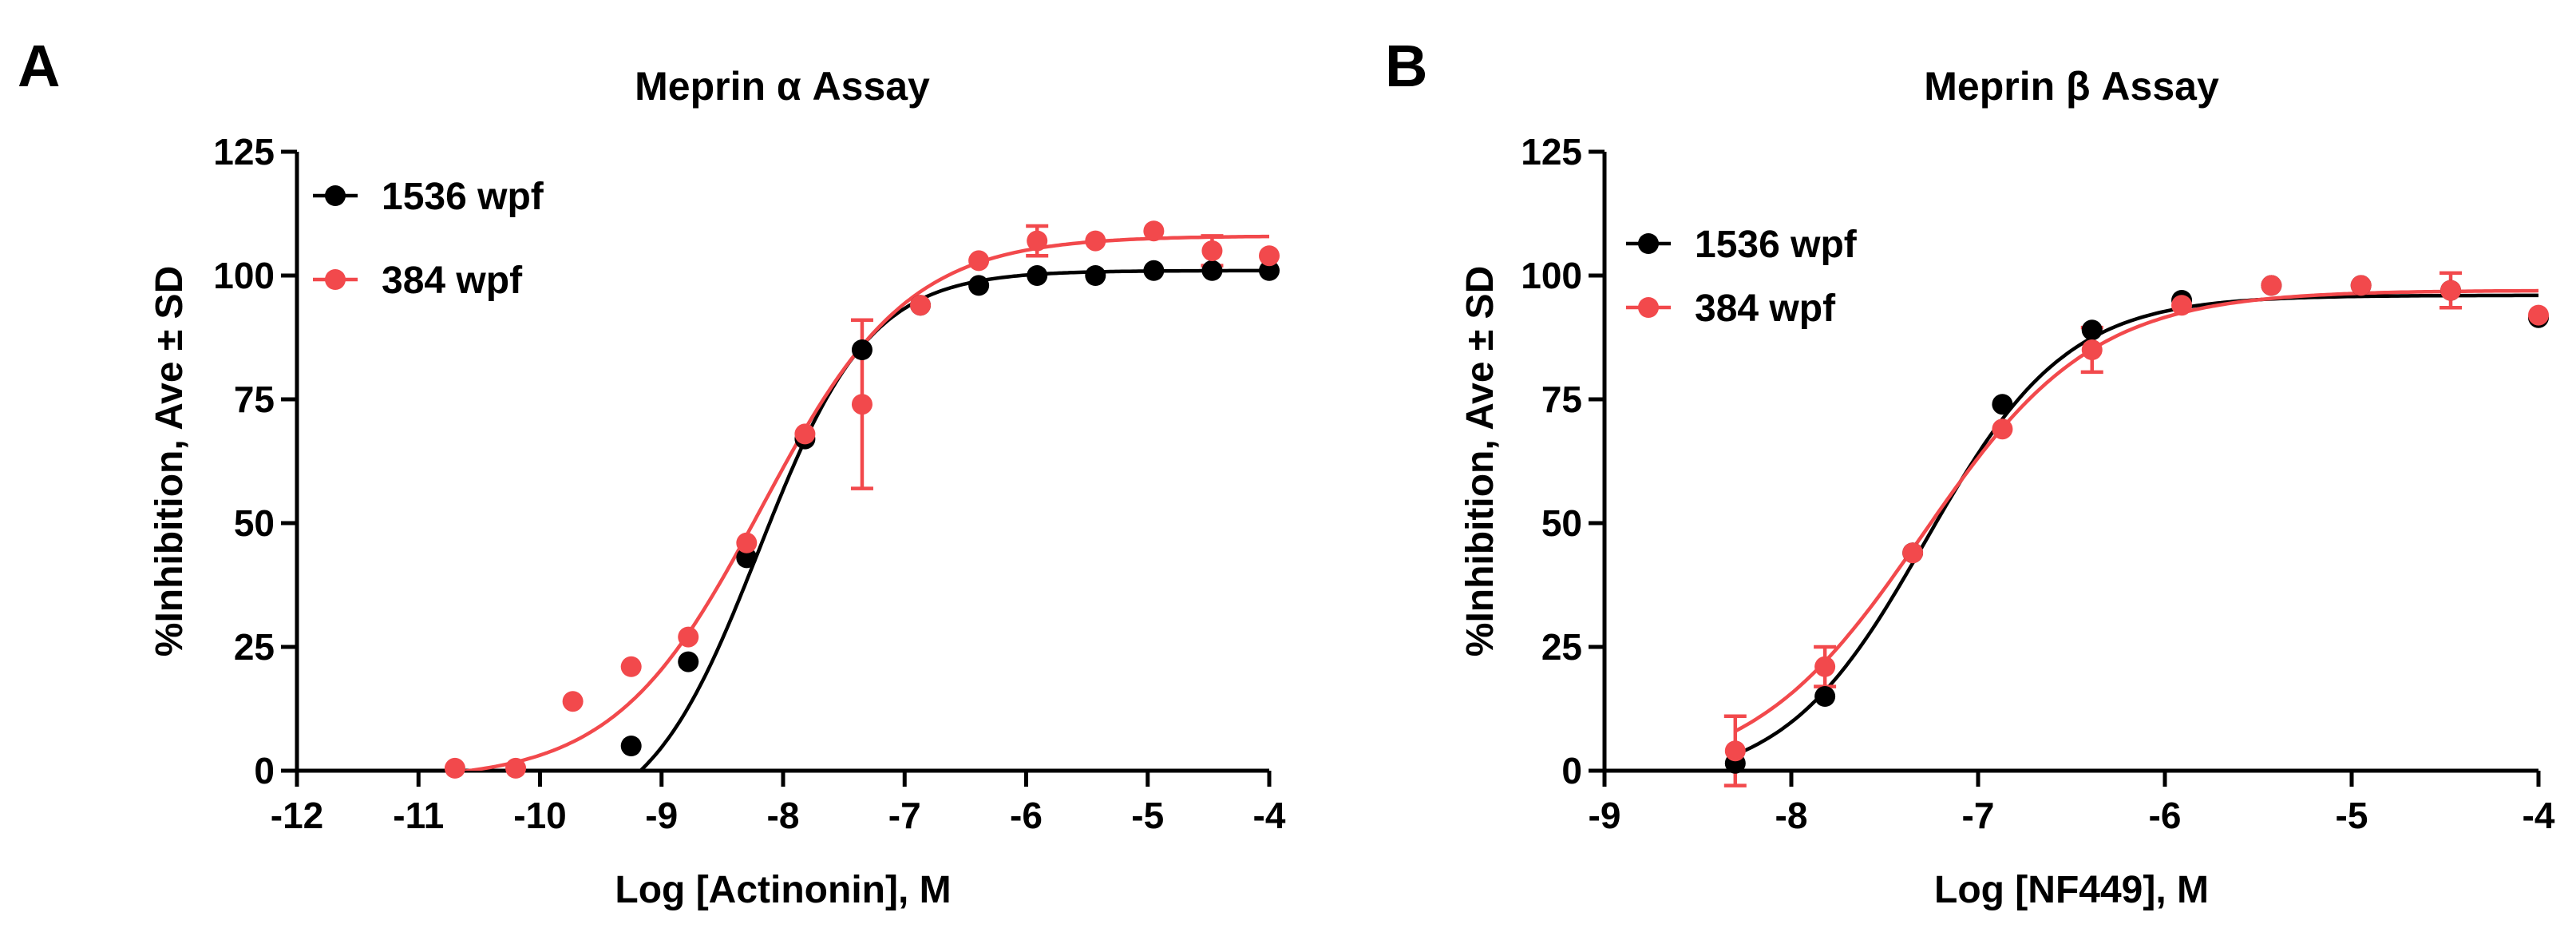 The width and height of the screenshot is (2576, 948). I want to click on x-tick-label: -12, so click(297, 816).